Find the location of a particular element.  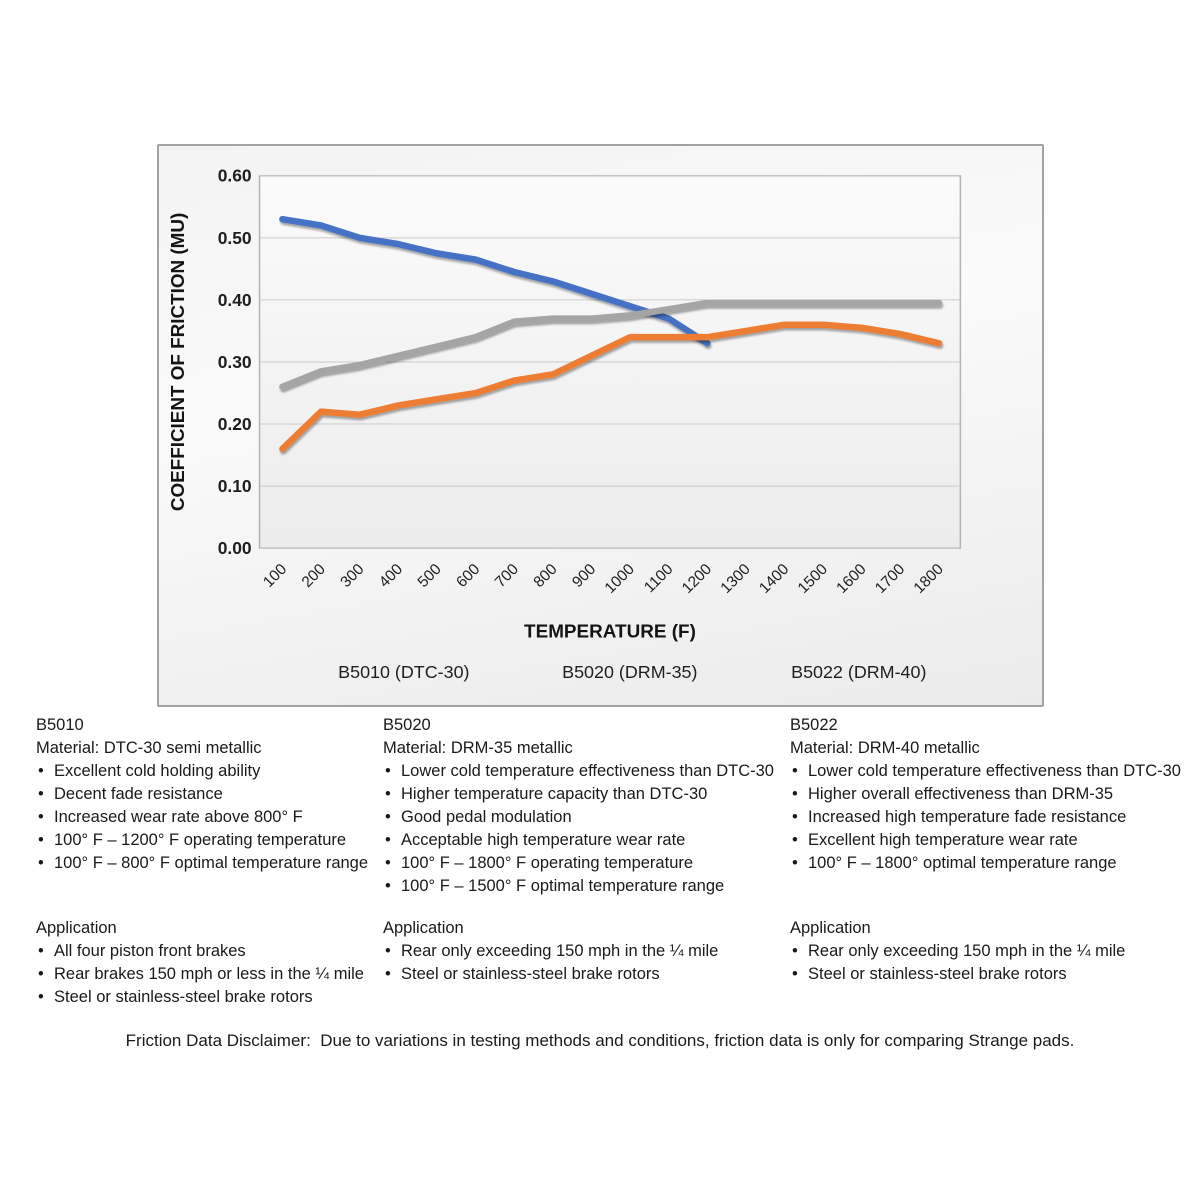

x-tick-label: 500 is located at coordinates (430, 576).